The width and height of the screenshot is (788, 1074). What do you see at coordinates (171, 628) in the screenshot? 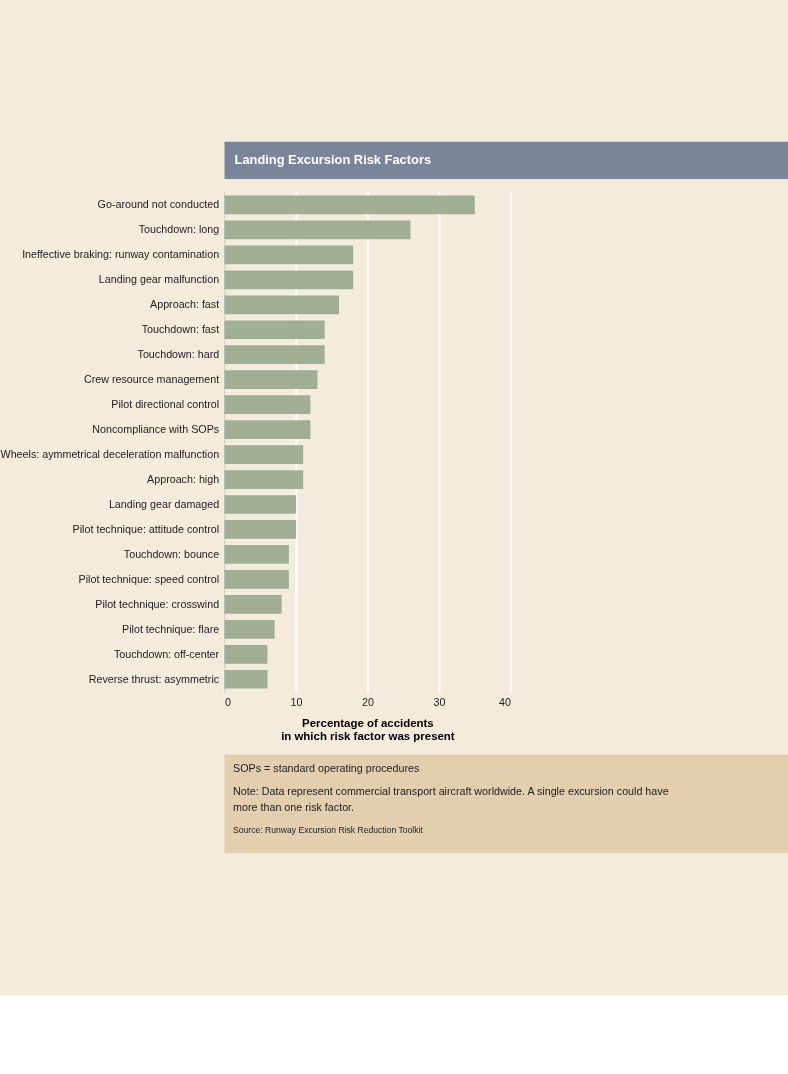
I see `y-tick-label: Pilot technique: flare` at bounding box center [171, 628].